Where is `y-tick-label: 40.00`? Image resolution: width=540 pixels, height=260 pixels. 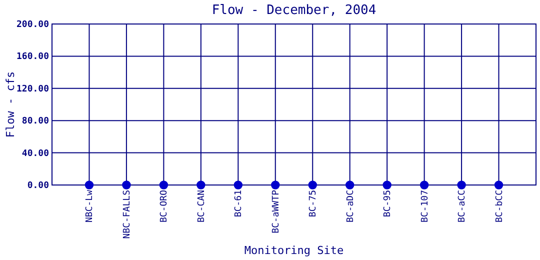
y-tick-label: 40.00 is located at coordinates (35, 153).